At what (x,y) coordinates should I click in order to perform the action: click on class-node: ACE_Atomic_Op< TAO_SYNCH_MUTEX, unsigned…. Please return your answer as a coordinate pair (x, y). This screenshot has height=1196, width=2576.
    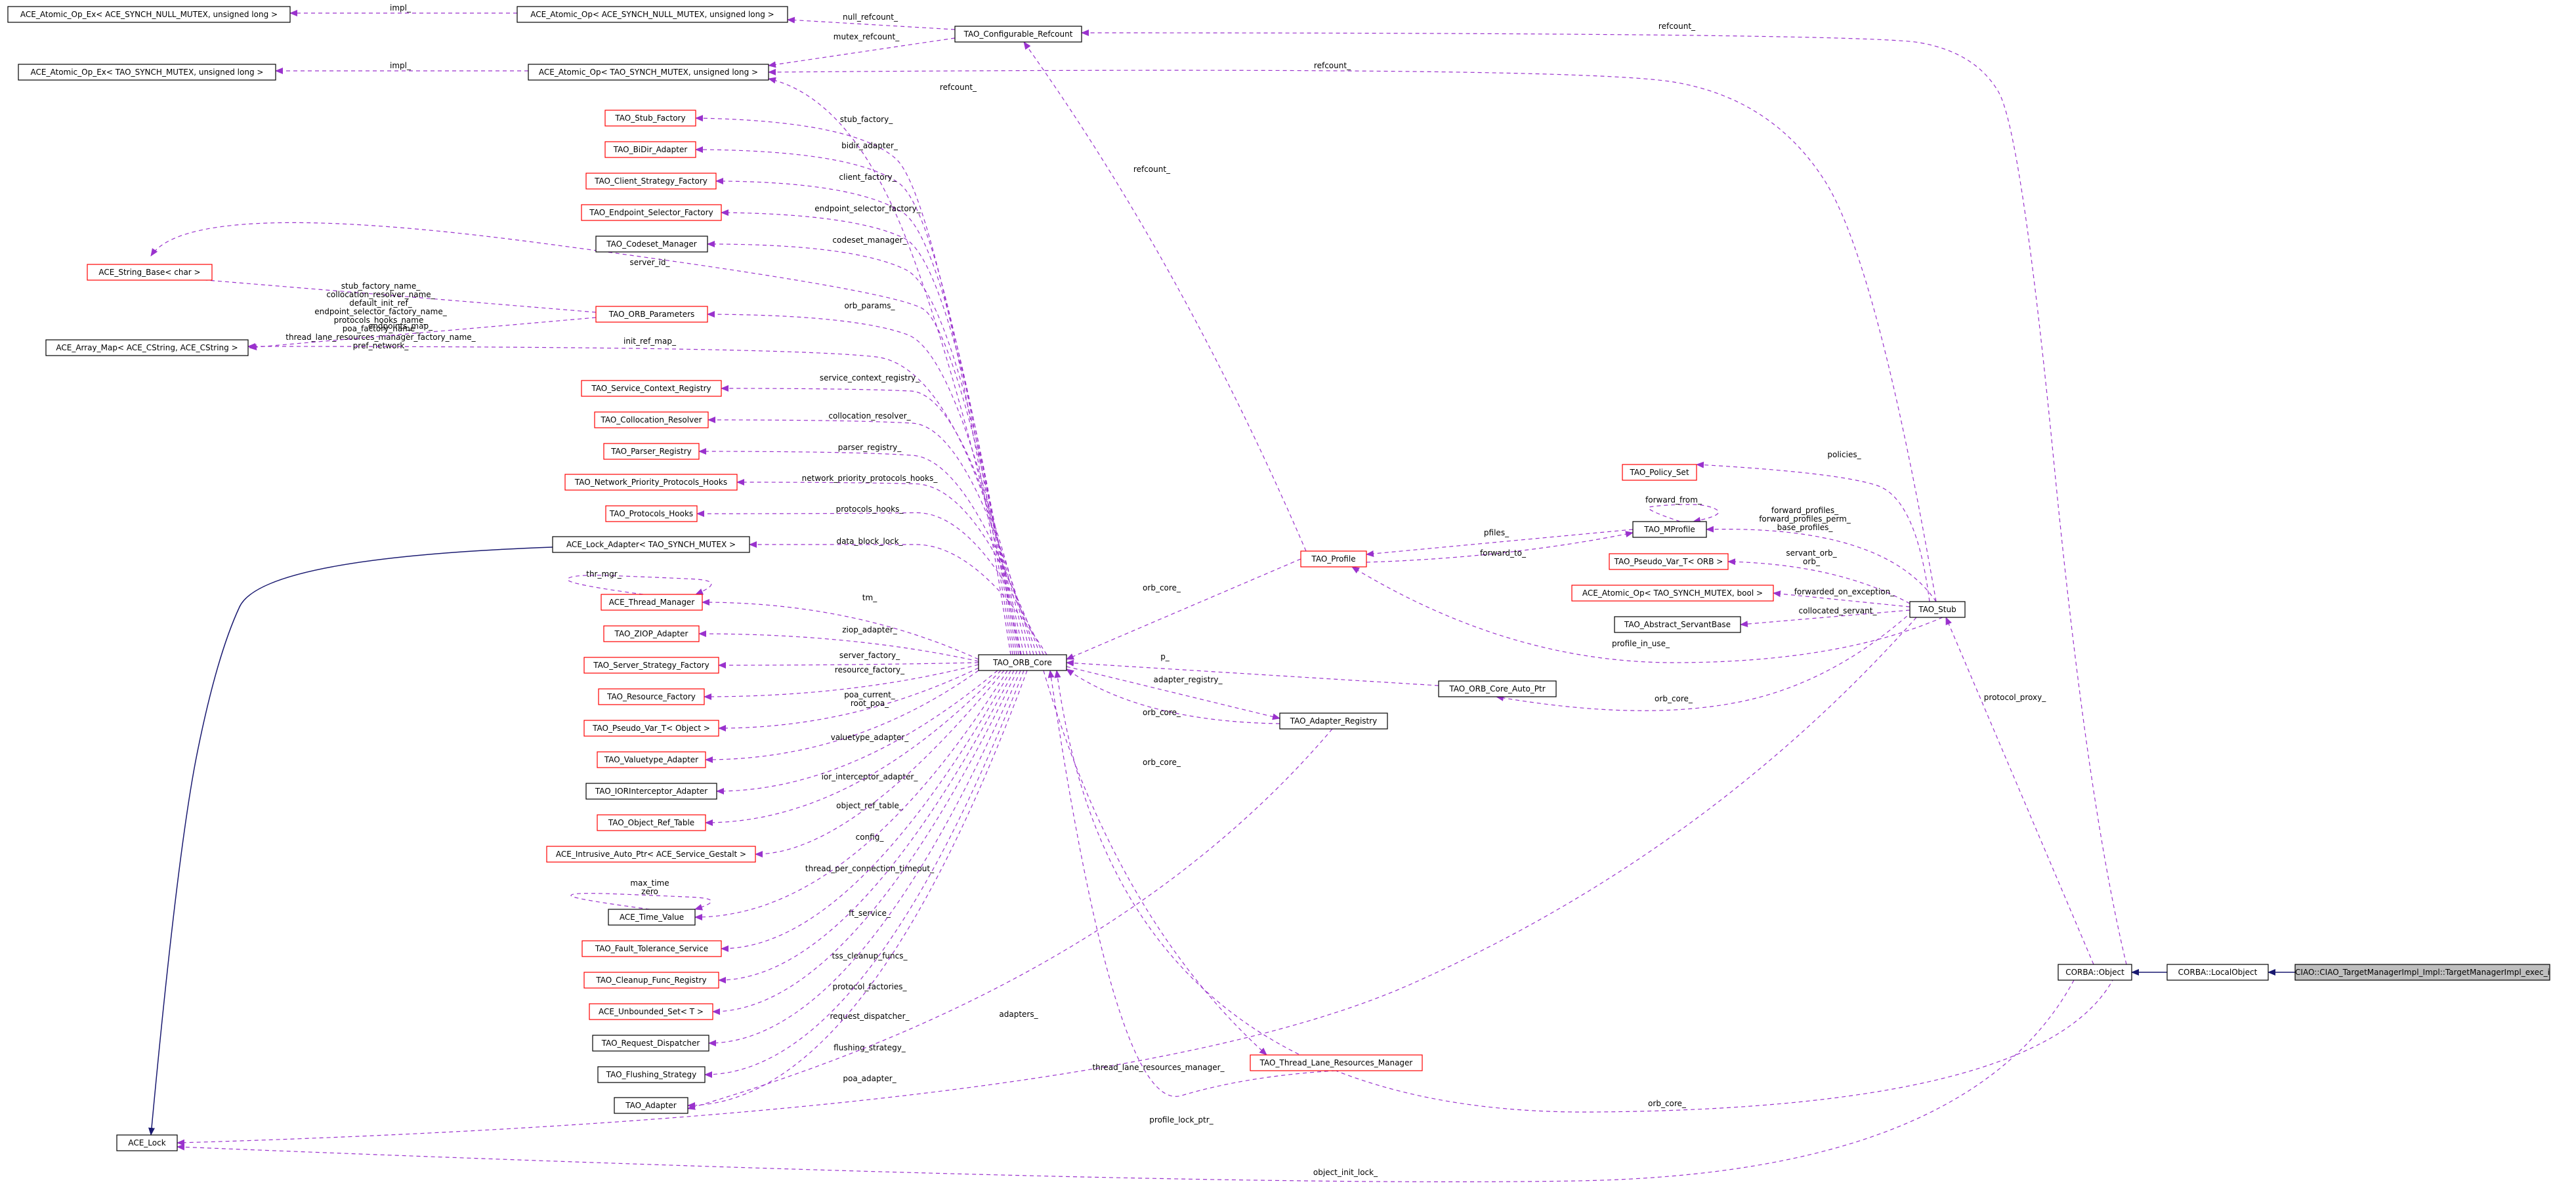
    Looking at the image, I should click on (648, 72).